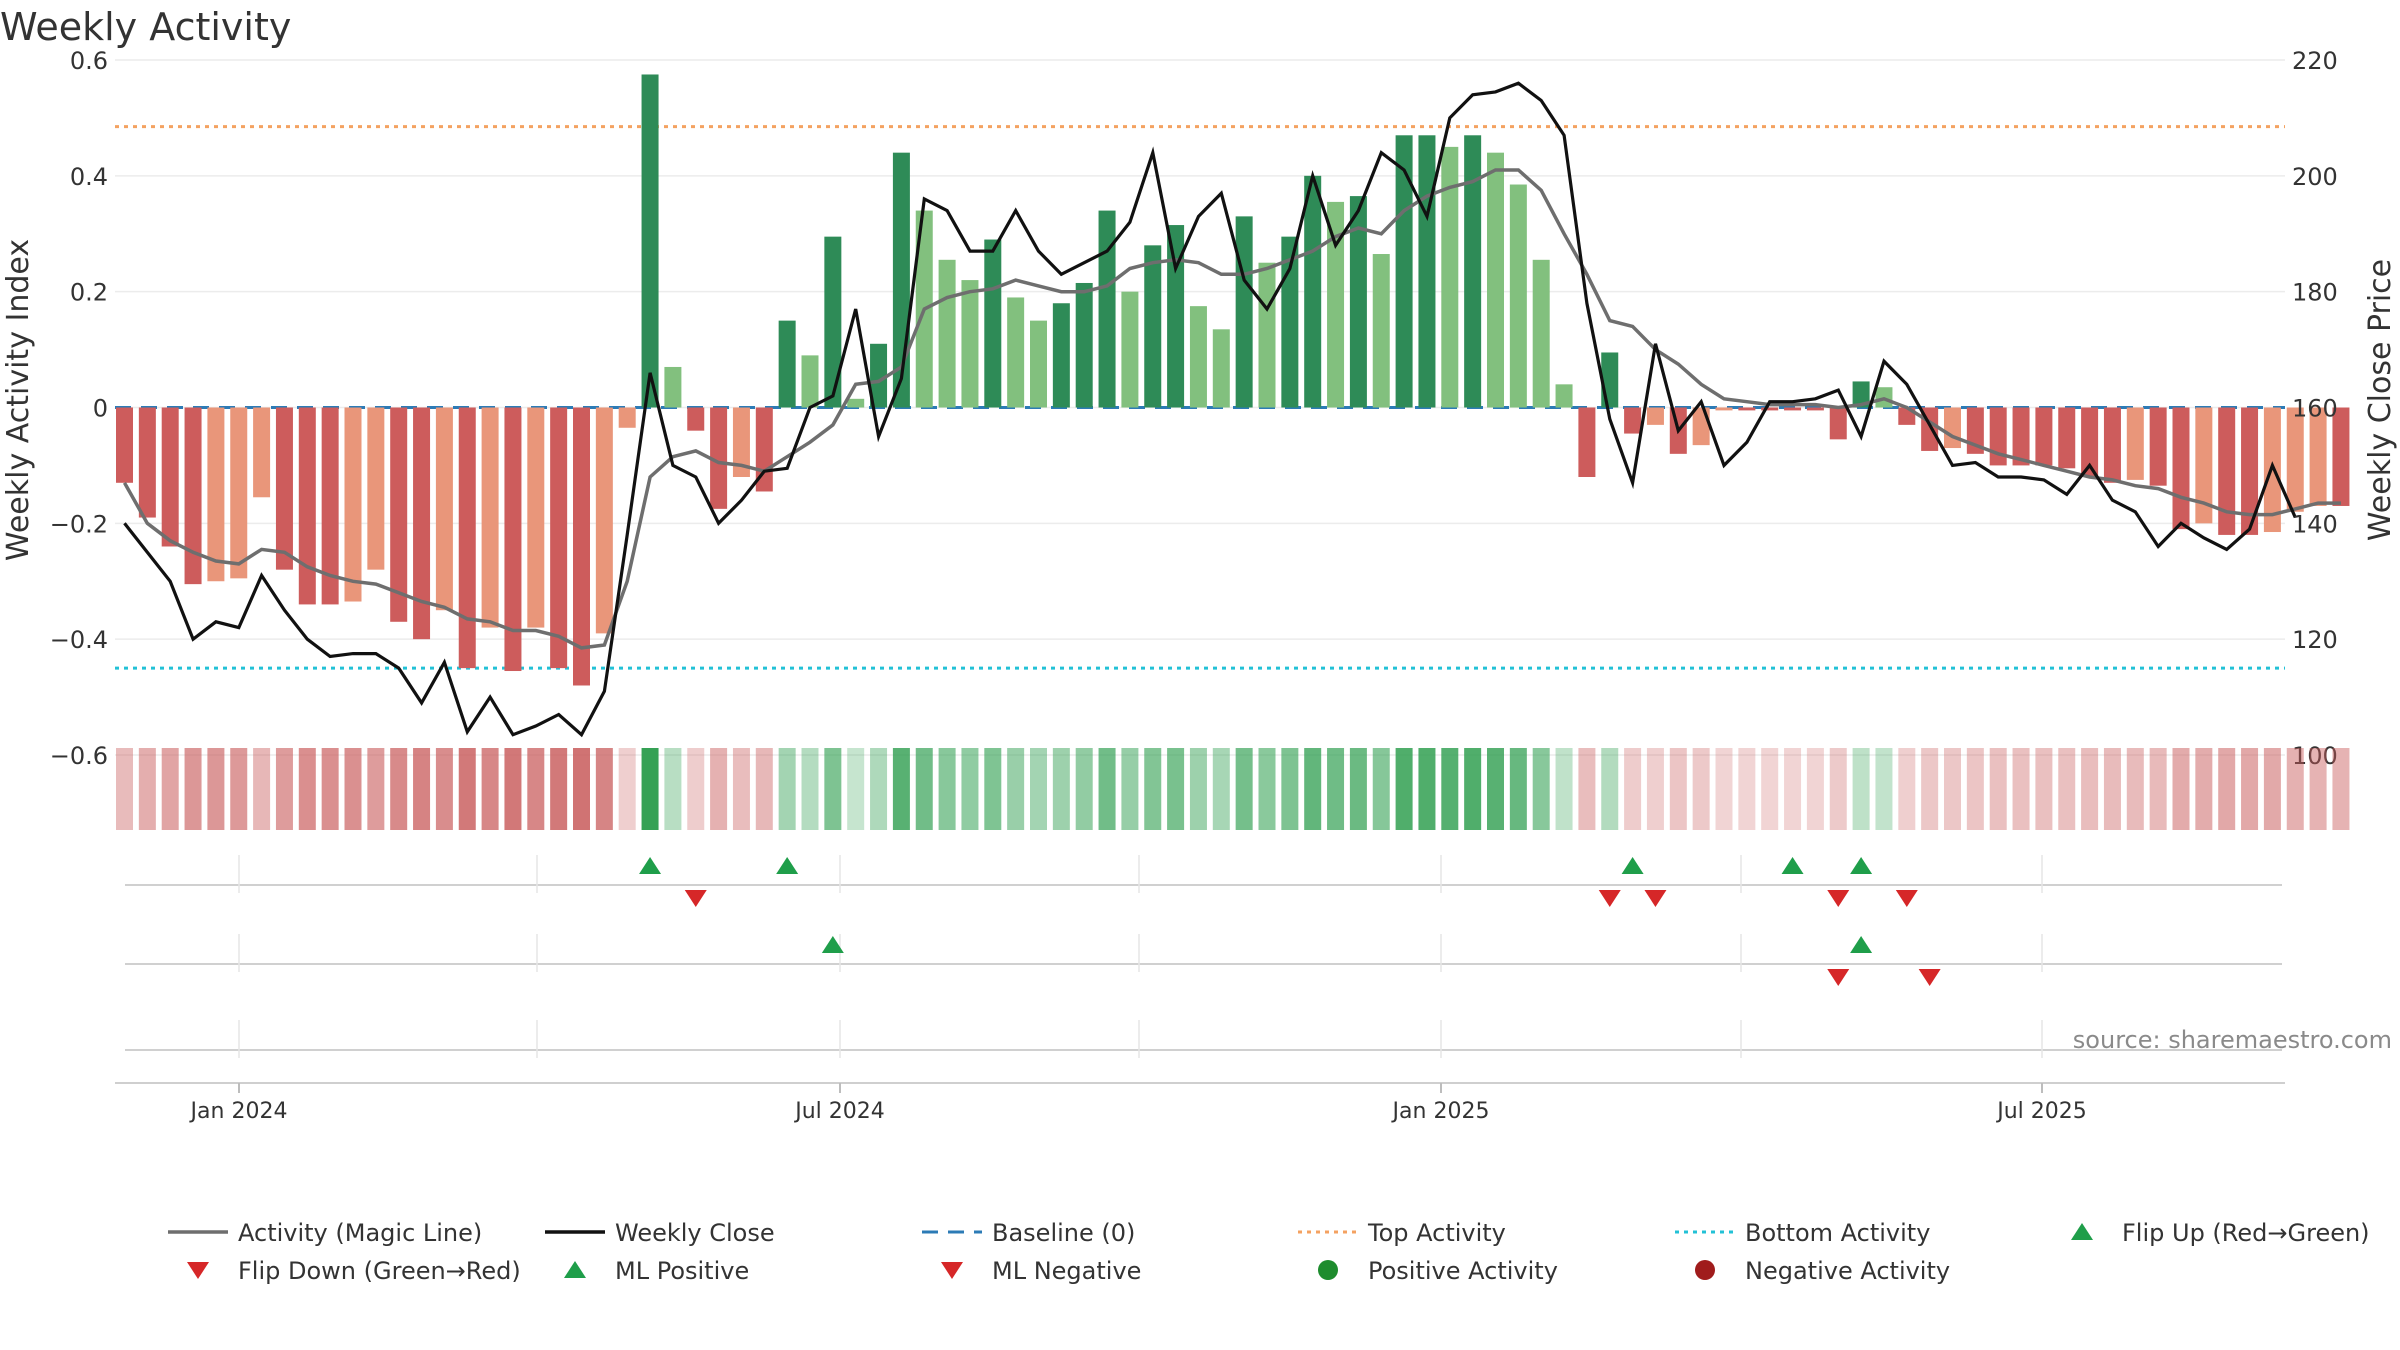 Image resolution: width=2400 pixels, height=1350 pixels. Describe the element at coordinates (379, 1271) in the screenshot. I see `legend-label: Flip Down (Green→Red)` at that location.